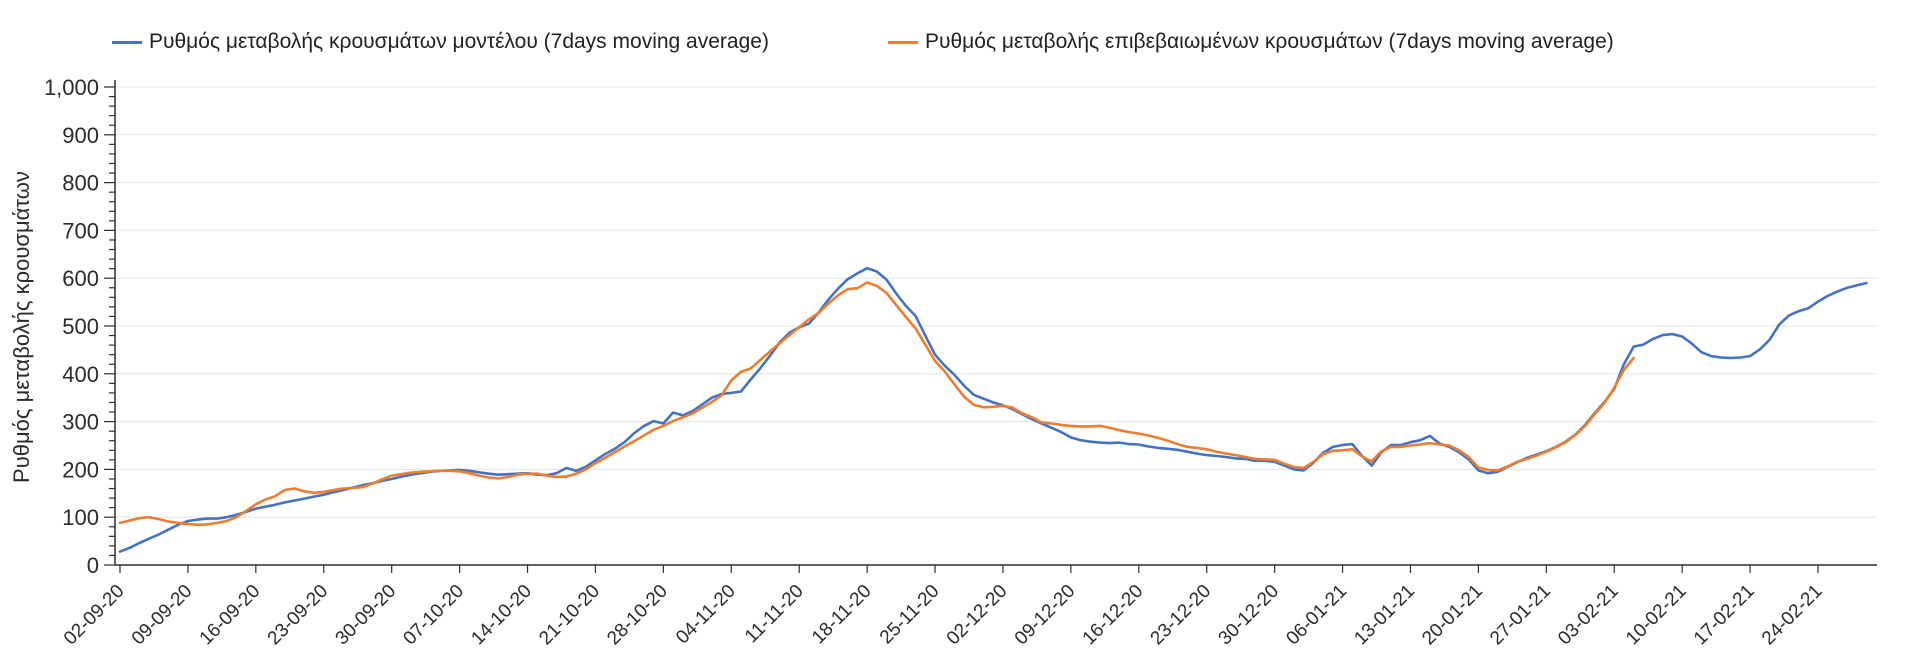  What do you see at coordinates (1724, 615) in the screenshot?
I see `x-tick-label: 17-02-21` at bounding box center [1724, 615].